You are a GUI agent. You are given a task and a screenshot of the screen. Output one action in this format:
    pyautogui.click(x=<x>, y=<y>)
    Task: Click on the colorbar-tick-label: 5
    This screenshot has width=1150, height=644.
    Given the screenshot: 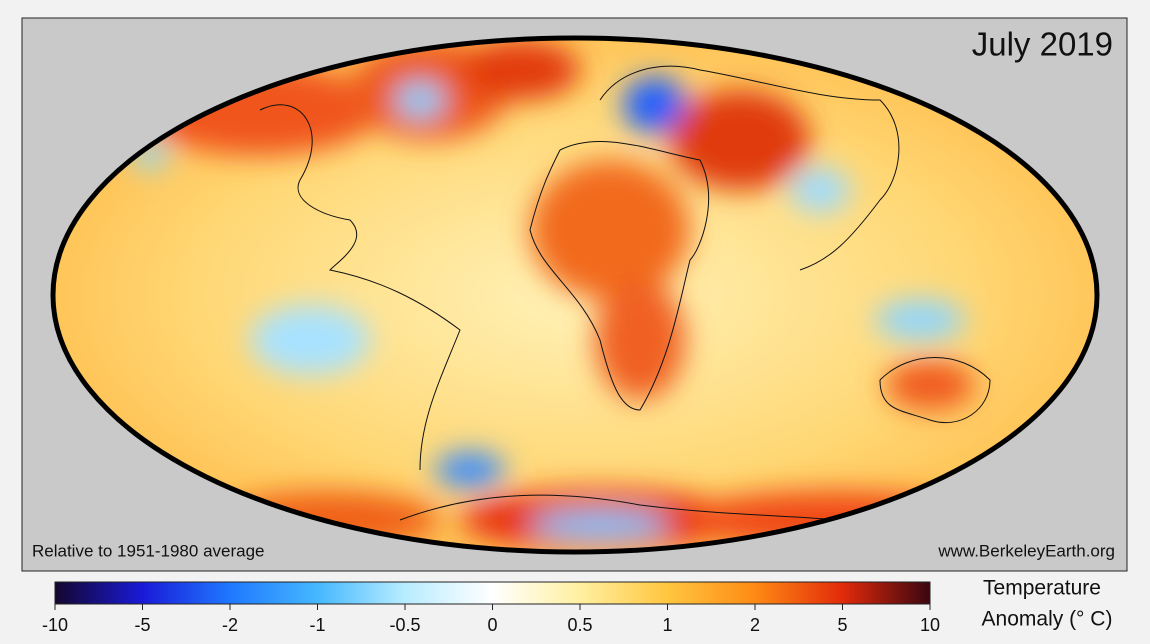 What is the action you would take?
    pyautogui.click(x=842, y=625)
    